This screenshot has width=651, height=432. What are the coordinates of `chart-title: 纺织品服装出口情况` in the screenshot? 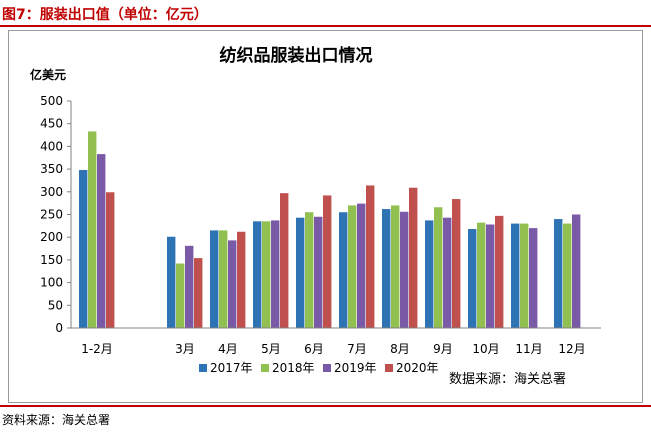 It's located at (296, 55).